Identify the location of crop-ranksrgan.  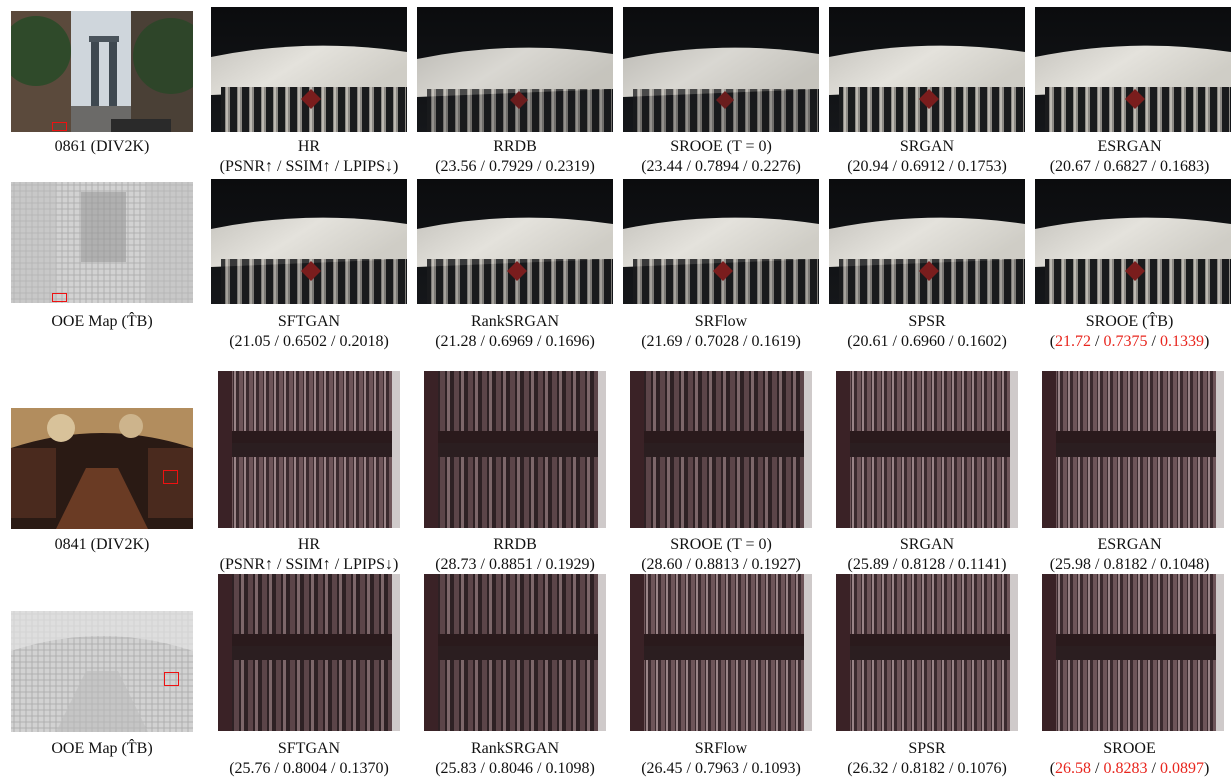
(515, 241).